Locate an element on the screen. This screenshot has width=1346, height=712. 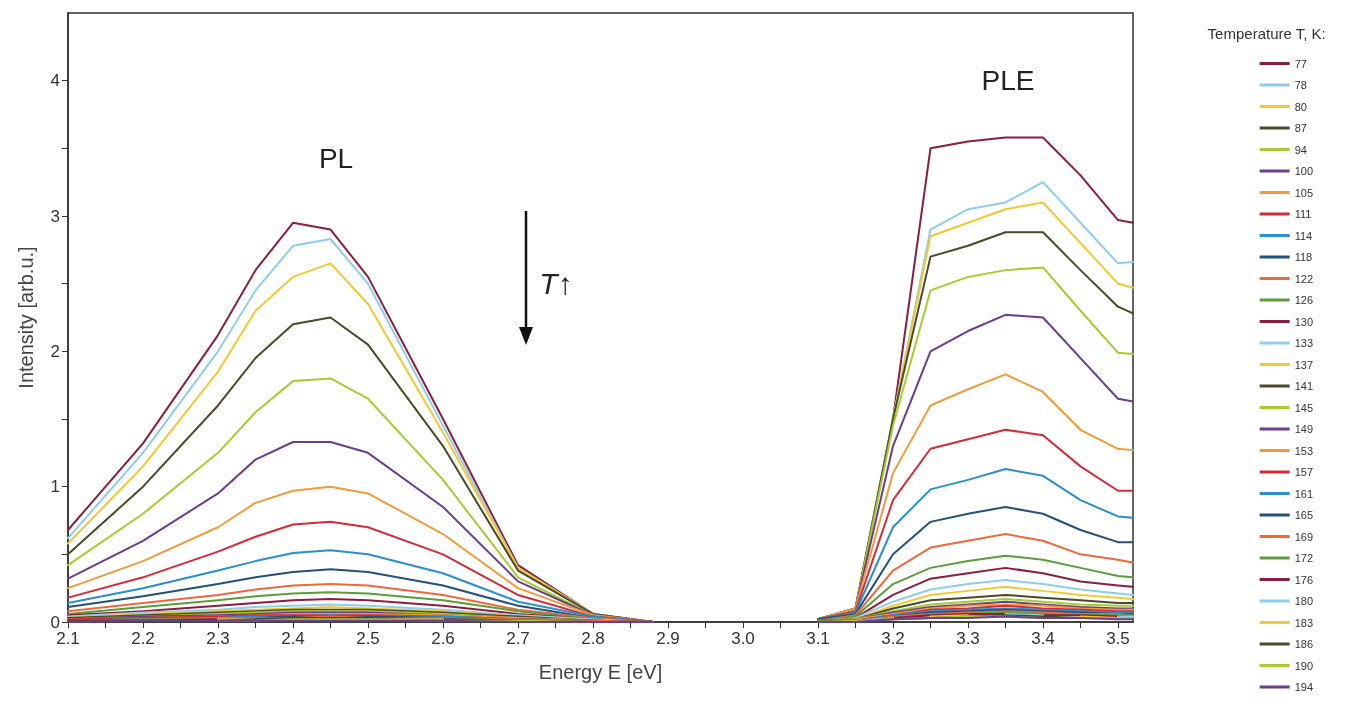
legend-label: 190 is located at coordinates (1304, 665).